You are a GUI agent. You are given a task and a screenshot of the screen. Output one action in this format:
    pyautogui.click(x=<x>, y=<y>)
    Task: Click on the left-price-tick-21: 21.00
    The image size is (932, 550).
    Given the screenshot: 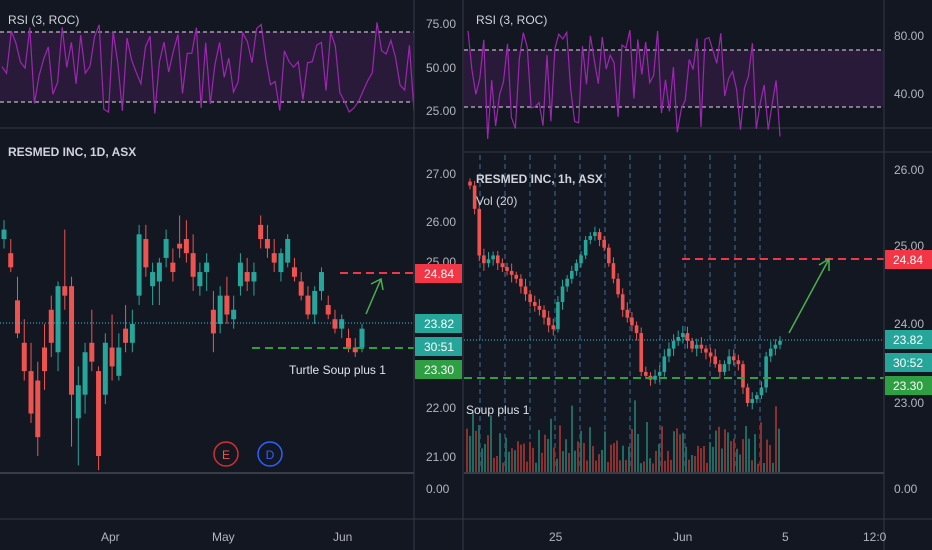 What is the action you would take?
    pyautogui.click(x=441, y=457)
    